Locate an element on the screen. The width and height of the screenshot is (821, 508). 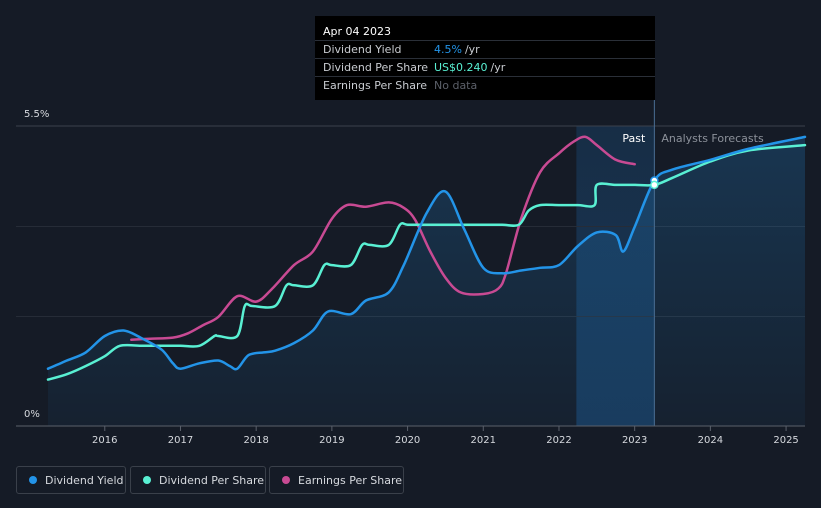
x-tick-label: 2018 is located at coordinates (255, 440).